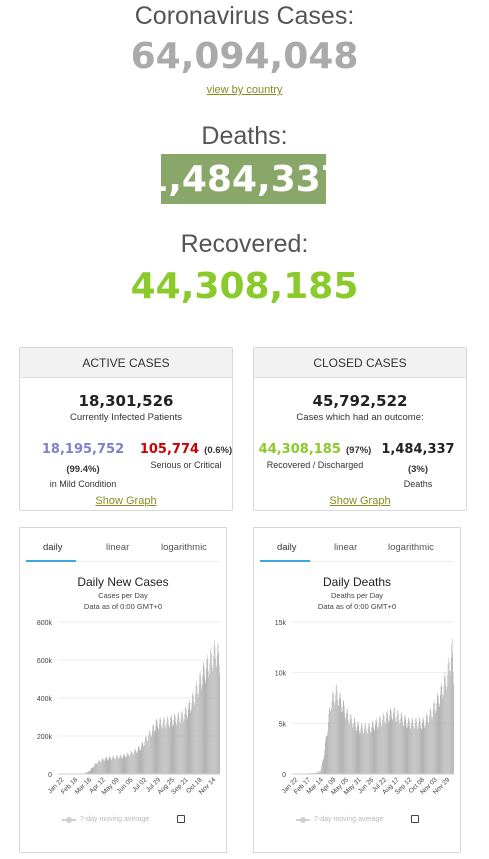 The image size is (489, 859). I want to click on y-tick-label: 600k, so click(45, 661).